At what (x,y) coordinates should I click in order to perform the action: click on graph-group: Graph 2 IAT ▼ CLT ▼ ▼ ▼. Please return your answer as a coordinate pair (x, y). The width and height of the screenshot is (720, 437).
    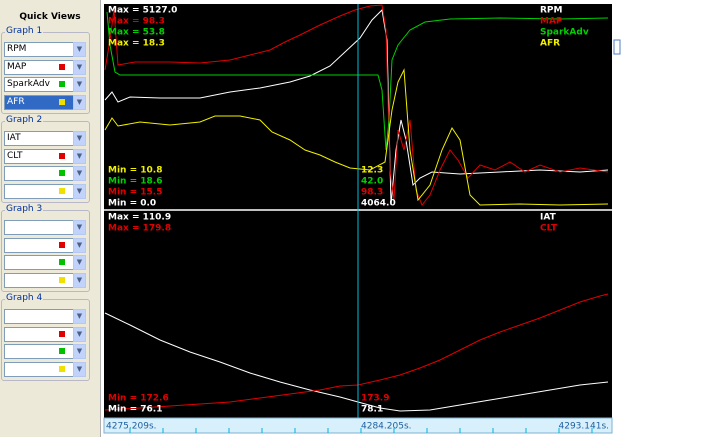
    Looking at the image, I should click on (45, 159).